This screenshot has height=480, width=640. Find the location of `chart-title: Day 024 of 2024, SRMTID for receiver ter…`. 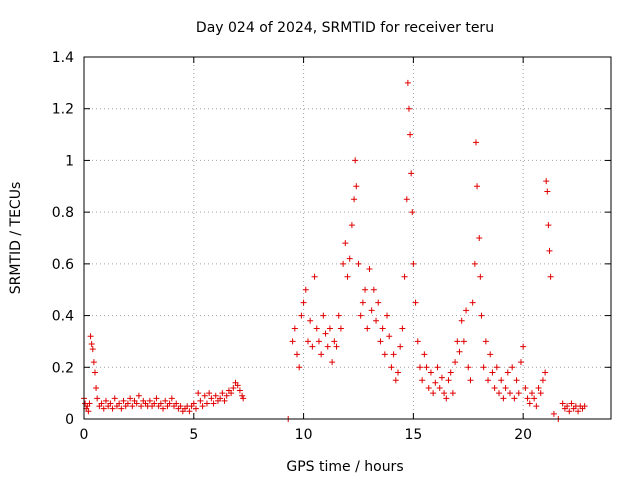

chart-title: Day 024 of 2024, SRMTID for receiver ter… is located at coordinates (345, 28).